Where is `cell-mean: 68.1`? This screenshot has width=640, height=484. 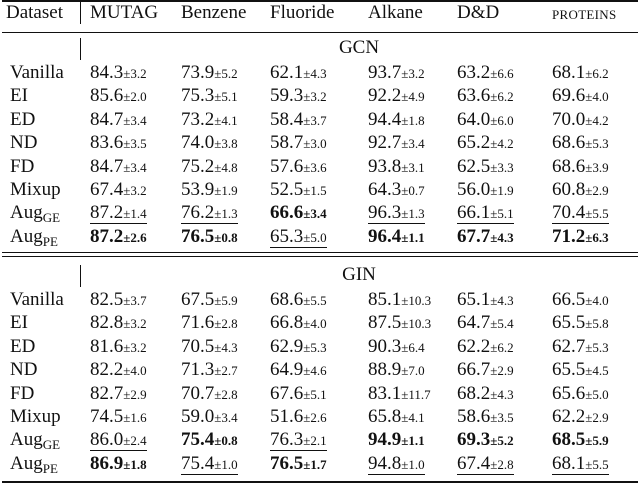
cell-mean: 68.1 is located at coordinates (569, 463).